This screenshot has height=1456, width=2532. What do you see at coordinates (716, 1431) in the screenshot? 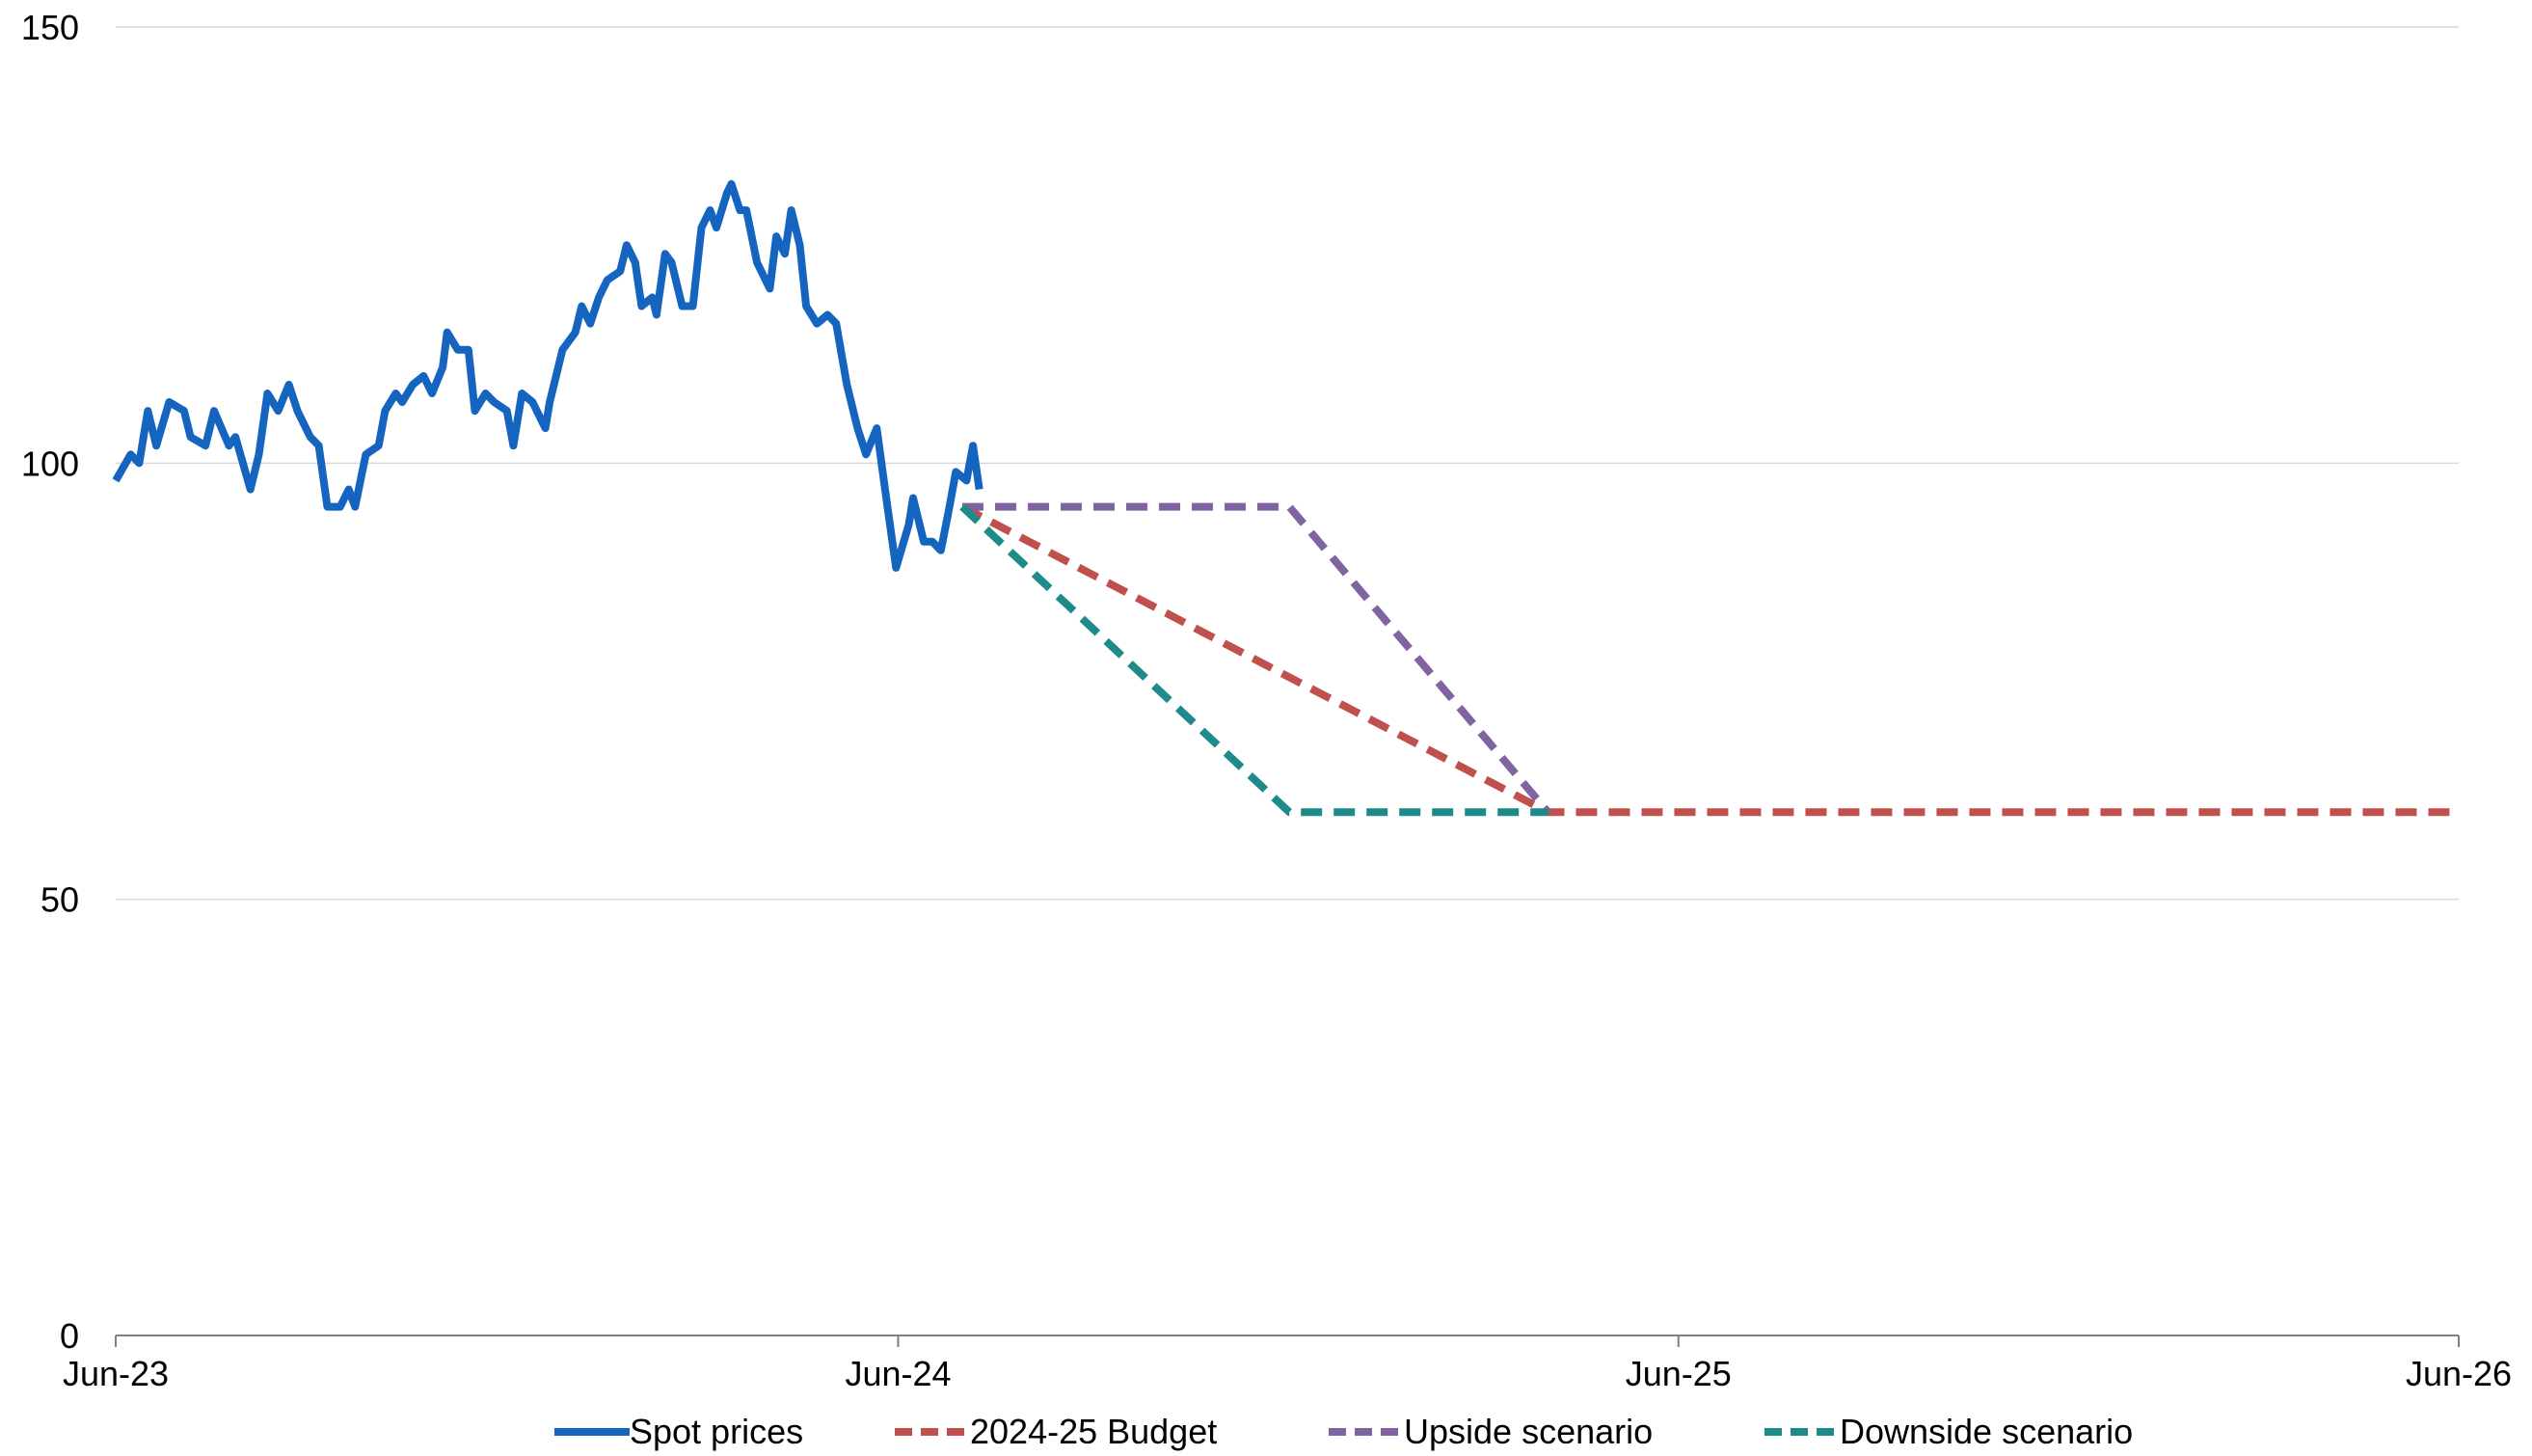
I see `legend-label: Spot prices` at bounding box center [716, 1431].